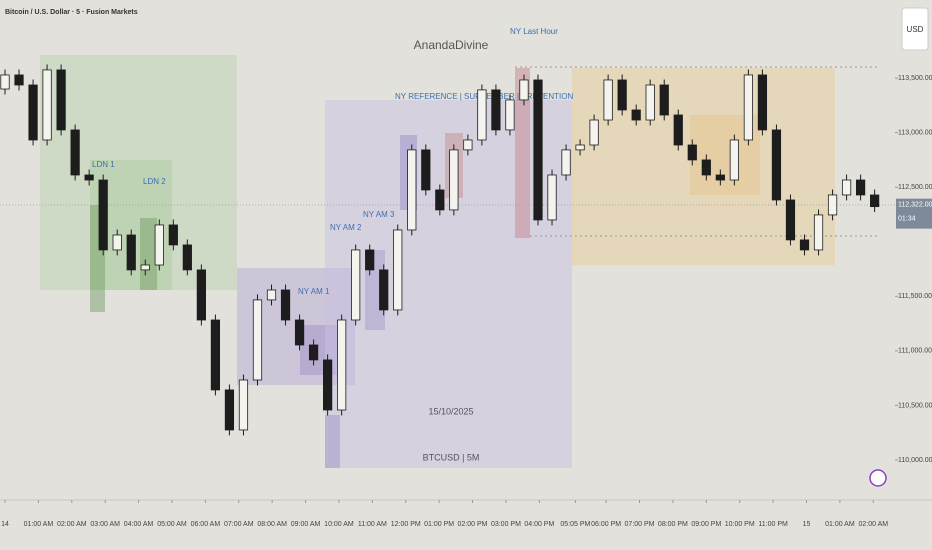 This screenshot has height=550, width=932. What do you see at coordinates (206, 524) in the screenshot?
I see `x-tick-label: 06:00 AM` at bounding box center [206, 524].